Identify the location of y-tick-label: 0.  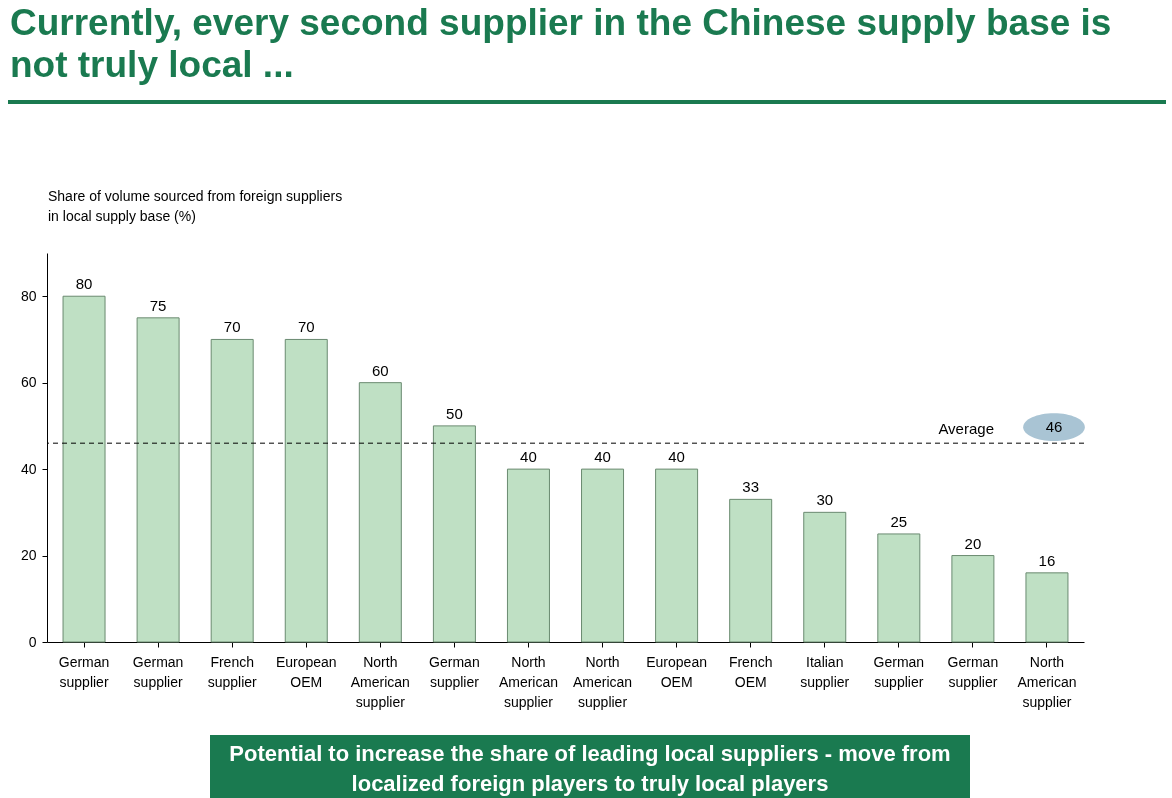
(32, 641).